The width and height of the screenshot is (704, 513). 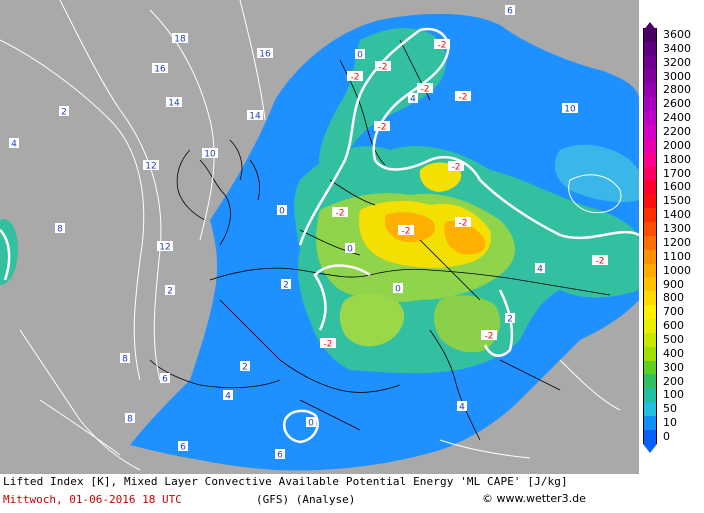 I want to click on scale-label: 700, so click(x=673, y=312).